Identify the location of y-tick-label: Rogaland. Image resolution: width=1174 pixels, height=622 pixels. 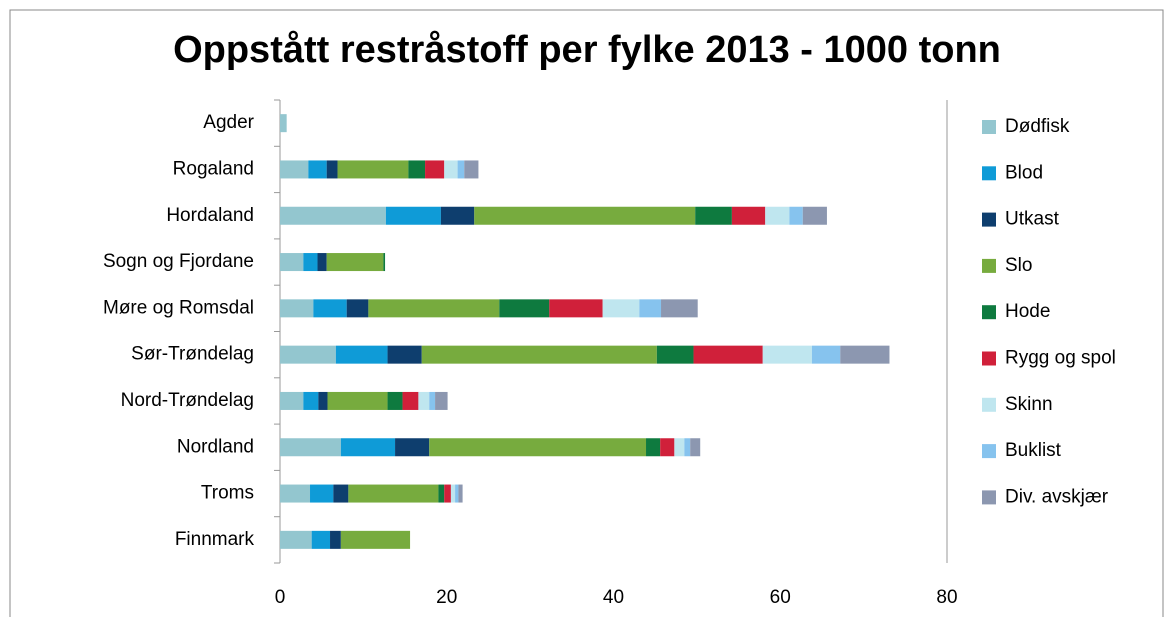
(213, 168).